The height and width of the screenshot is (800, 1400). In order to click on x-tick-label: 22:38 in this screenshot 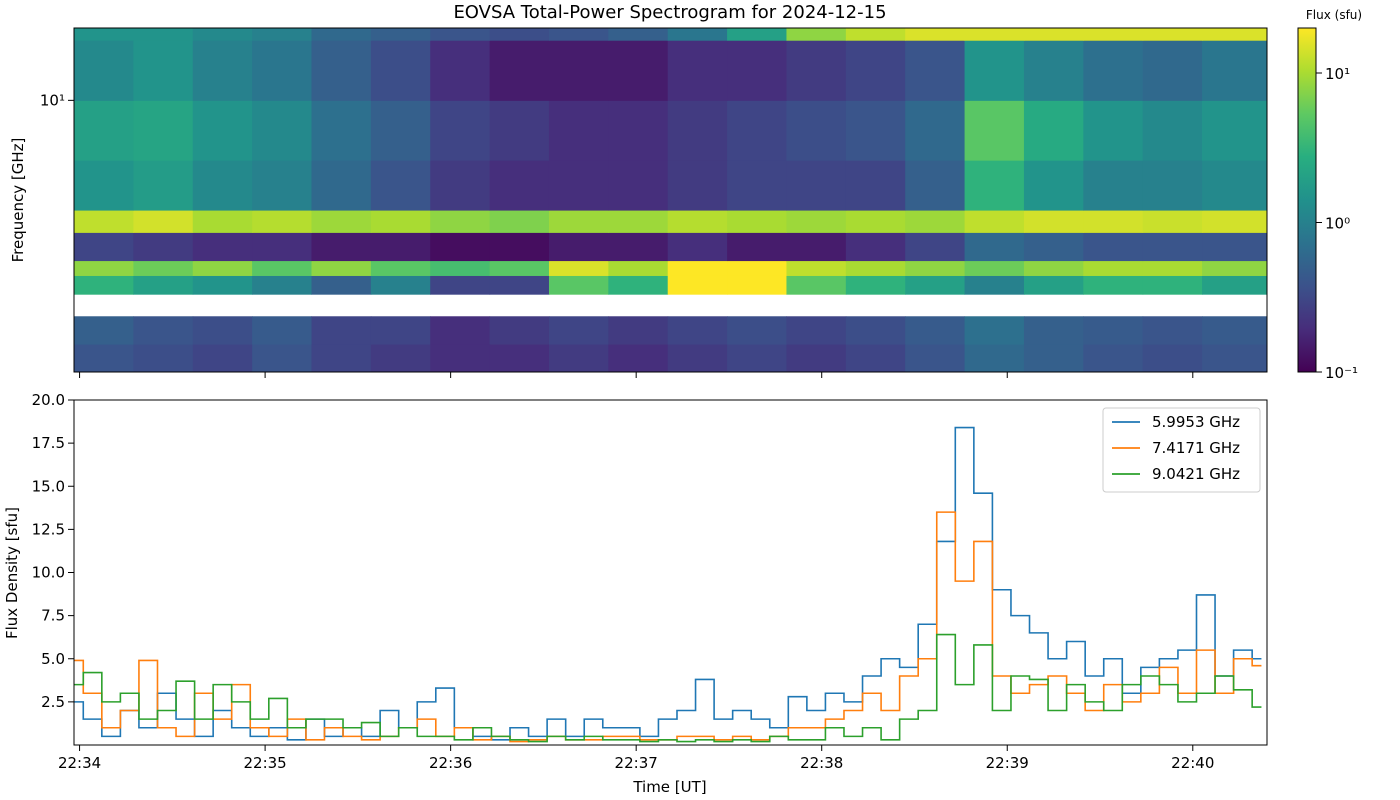, I will do `click(821, 763)`.